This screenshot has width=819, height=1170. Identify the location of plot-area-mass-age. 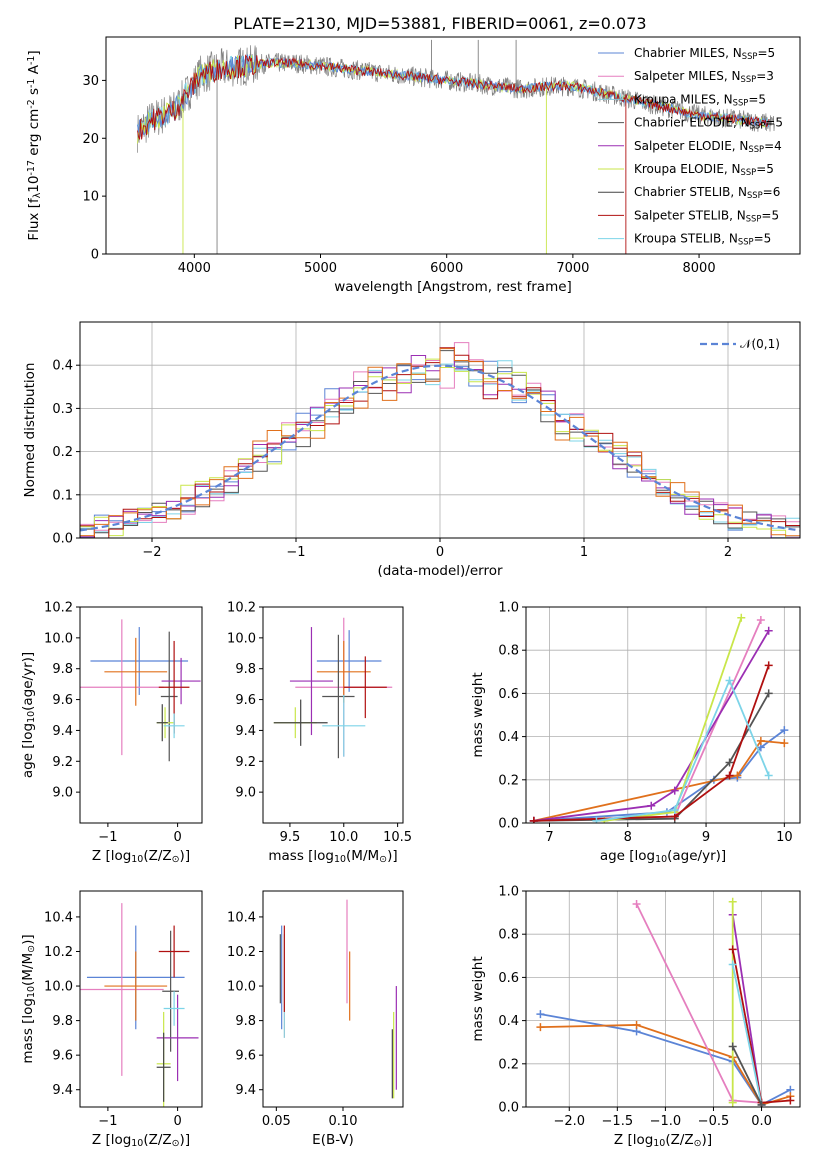
(333, 688).